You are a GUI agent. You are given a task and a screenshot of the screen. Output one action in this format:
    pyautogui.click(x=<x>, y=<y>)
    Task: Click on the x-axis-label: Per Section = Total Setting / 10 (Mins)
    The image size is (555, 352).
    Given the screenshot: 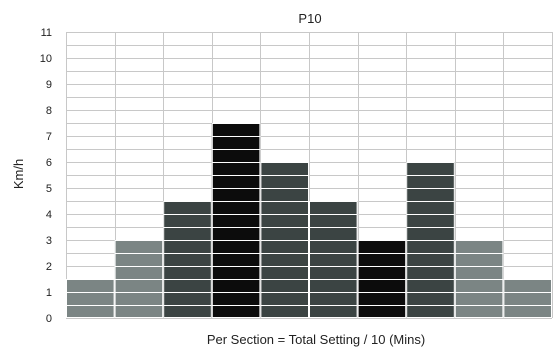 What is the action you would take?
    pyautogui.click(x=316, y=339)
    